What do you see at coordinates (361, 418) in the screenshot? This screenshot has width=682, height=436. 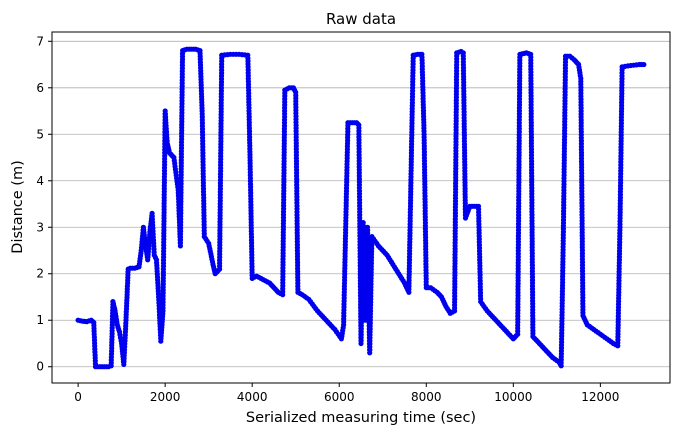 I see `x-axis-title: Serialized measuring time (sec)` at bounding box center [361, 418].